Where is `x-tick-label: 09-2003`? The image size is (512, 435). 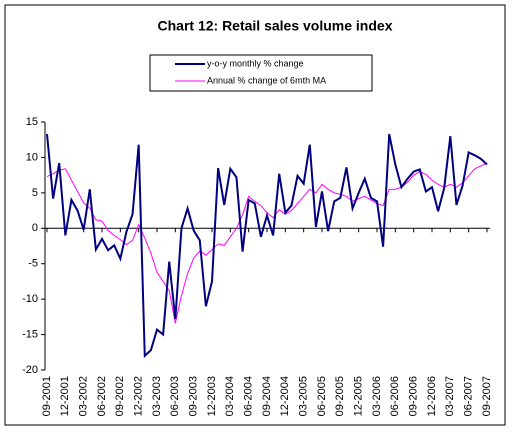 x-tick-label: 09-2003 is located at coordinates (194, 396).